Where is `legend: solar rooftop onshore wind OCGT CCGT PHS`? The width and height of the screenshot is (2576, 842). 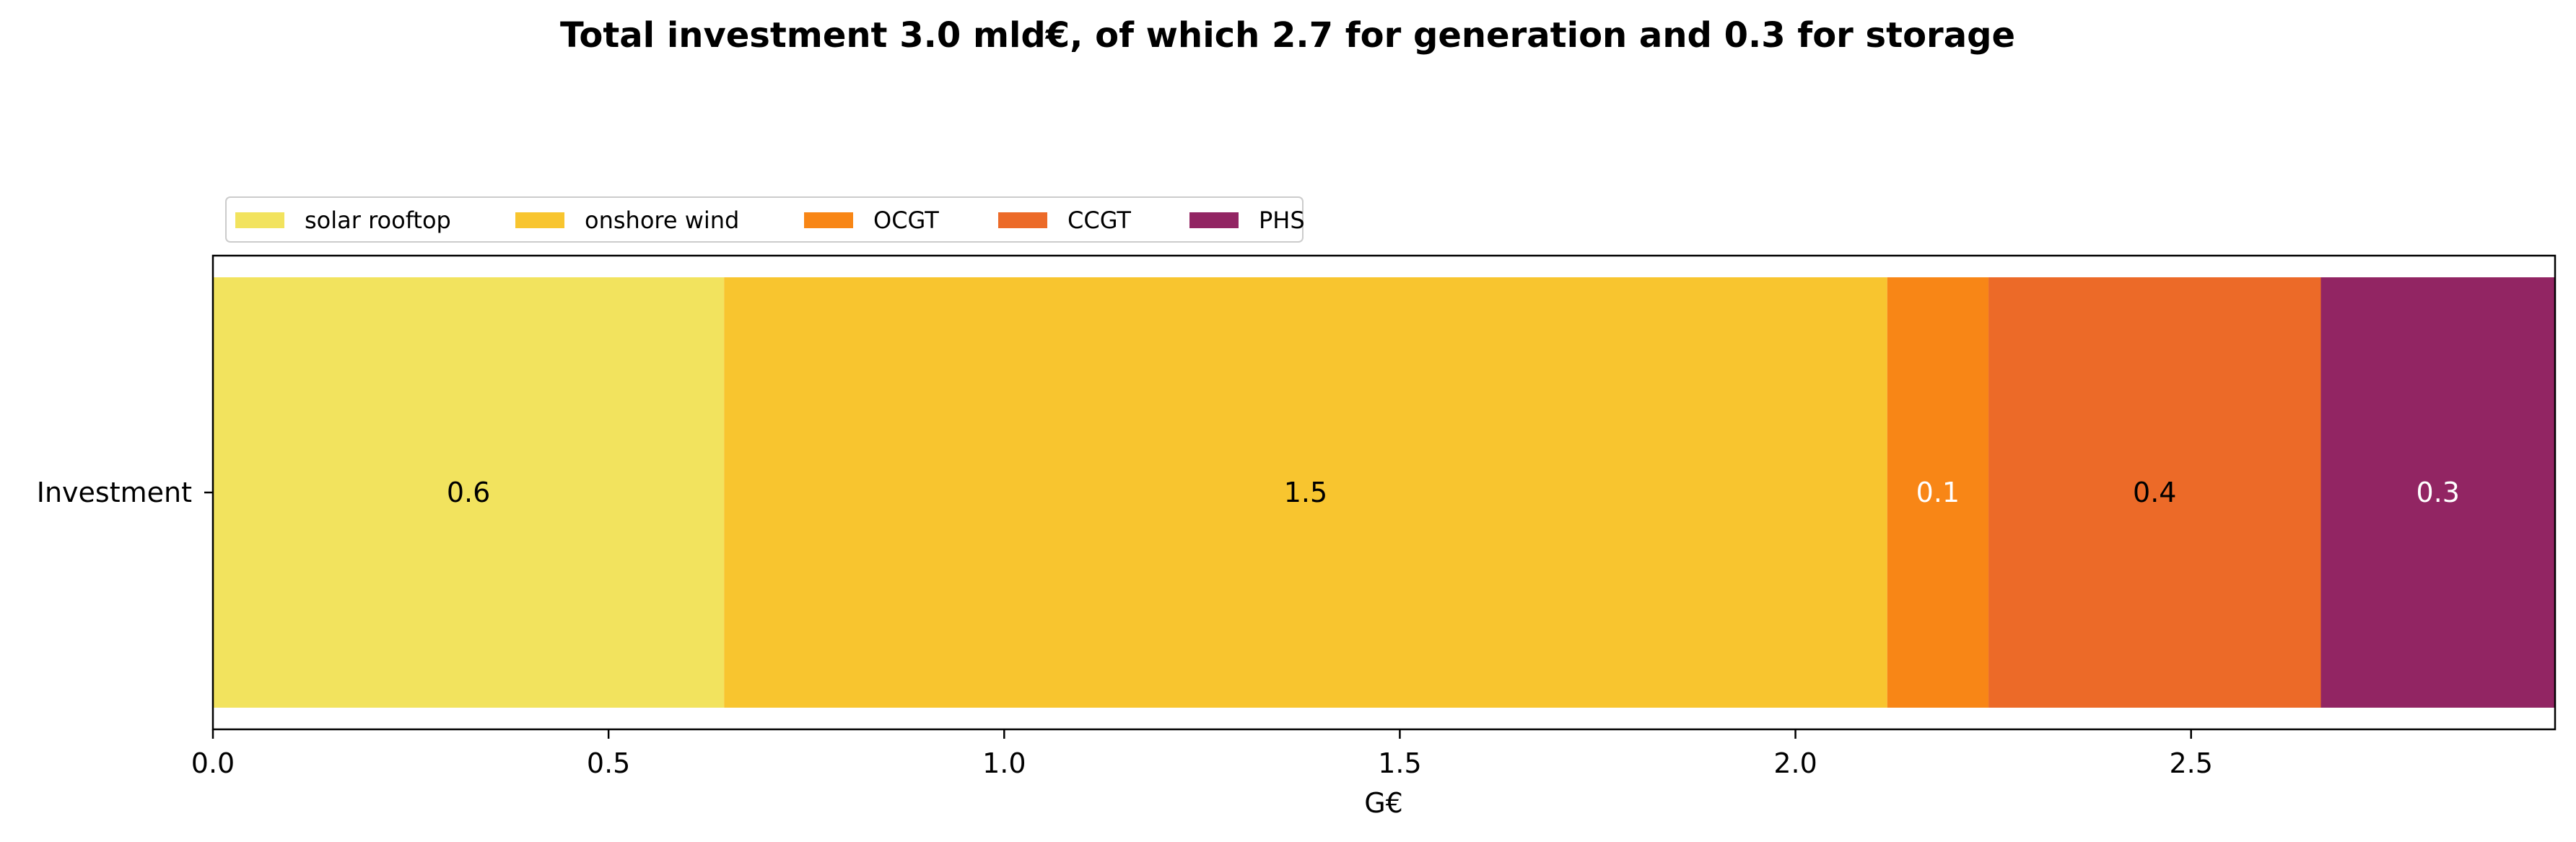
legend: solar rooftop onshore wind OCGT CCGT PHS is located at coordinates (765, 219).